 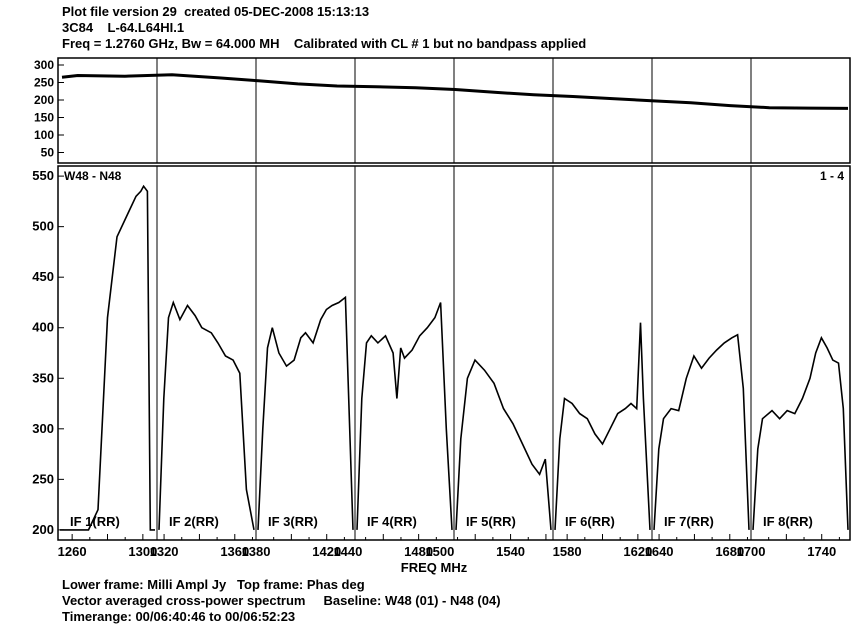 What do you see at coordinates (43, 478) in the screenshot?
I see `bottom-y-tick-label: 250` at bounding box center [43, 478].